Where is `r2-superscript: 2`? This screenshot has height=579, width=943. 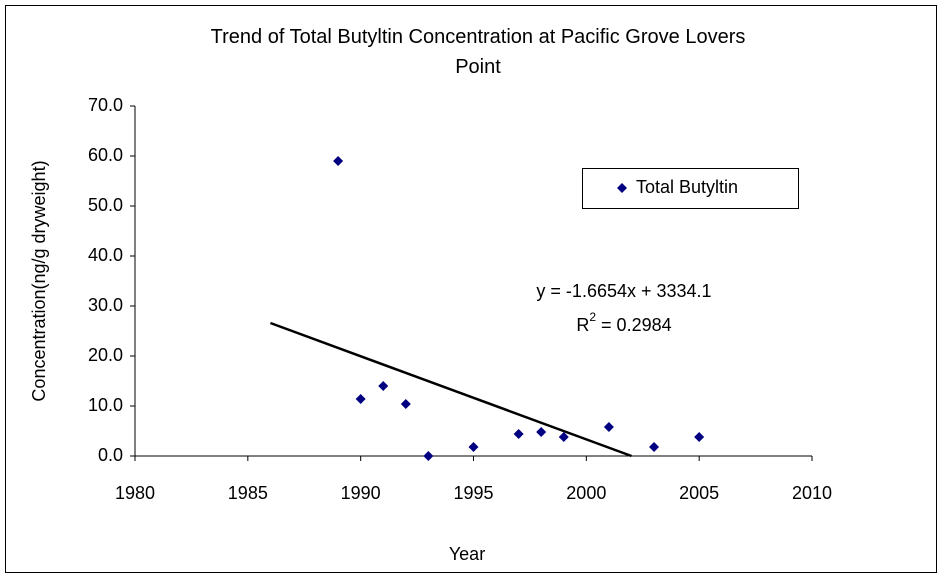
r2-superscript: 2 is located at coordinates (592, 317).